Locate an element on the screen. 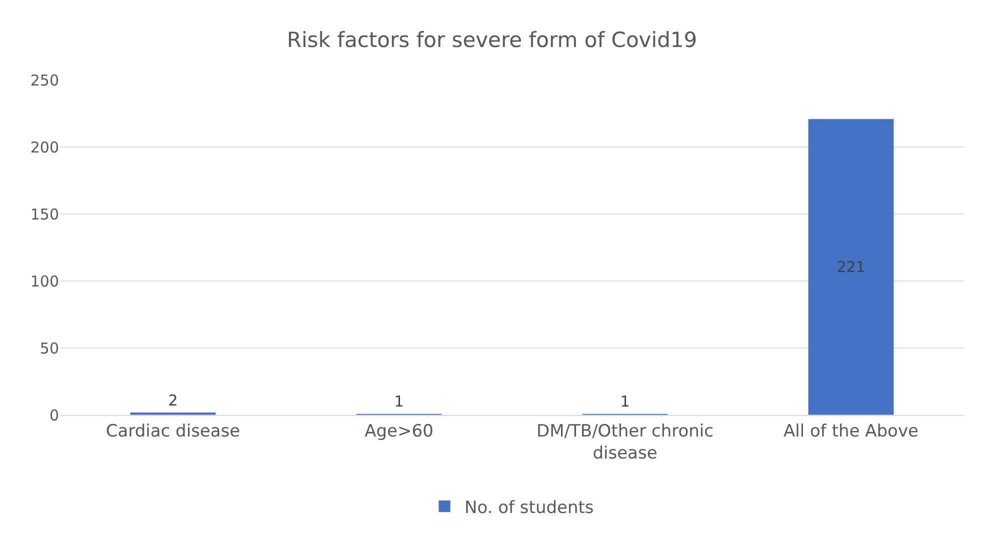 The height and width of the screenshot is (537, 984). x-tick-label: All of the Above is located at coordinates (851, 431).